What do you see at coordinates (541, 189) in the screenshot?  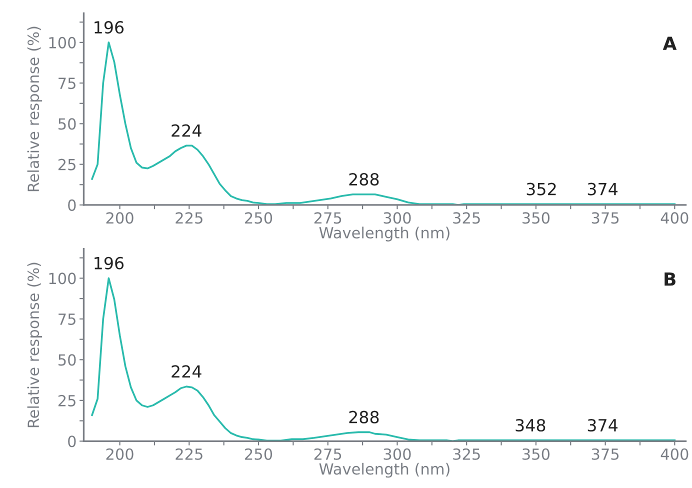 I see `annotation: 352` at bounding box center [541, 189].